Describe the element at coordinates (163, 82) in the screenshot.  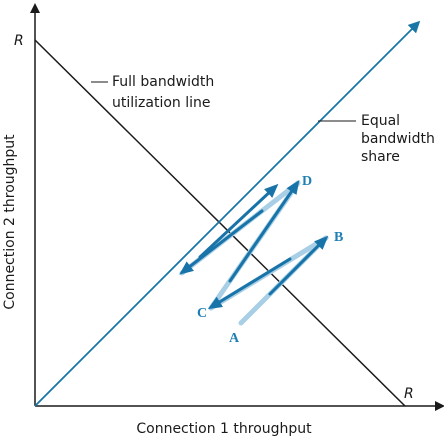
I see `full-line-annotation-line-1: Full bandwidth` at that location.